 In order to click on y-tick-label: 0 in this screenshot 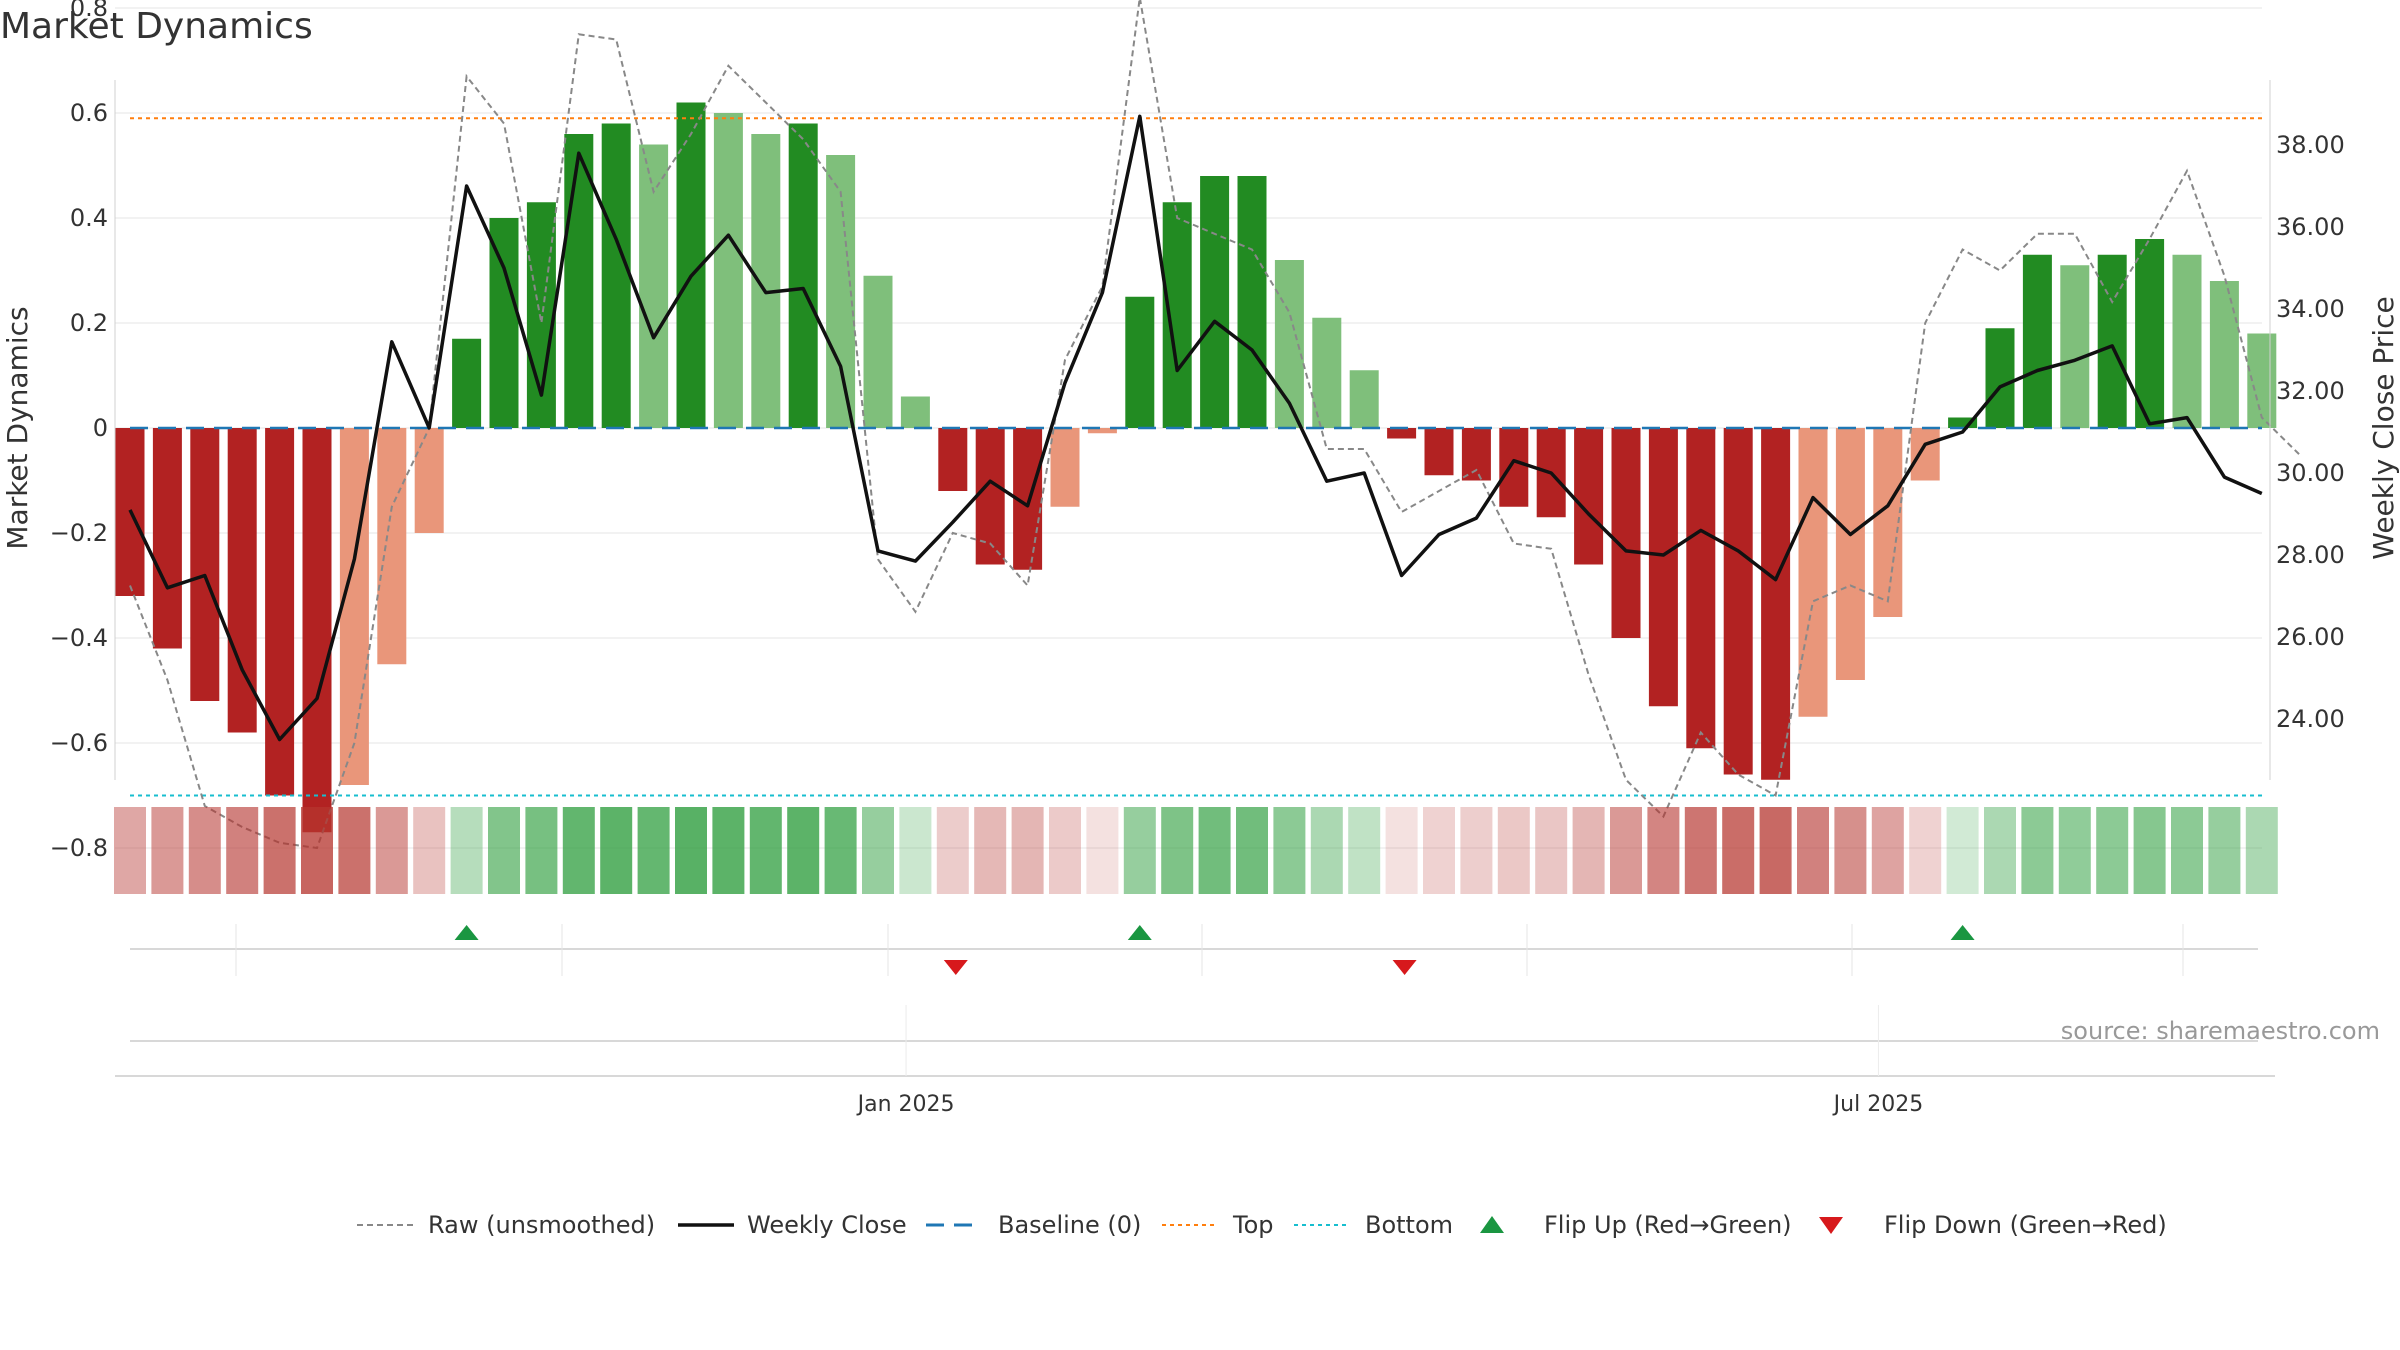, I will do `click(100, 428)`.